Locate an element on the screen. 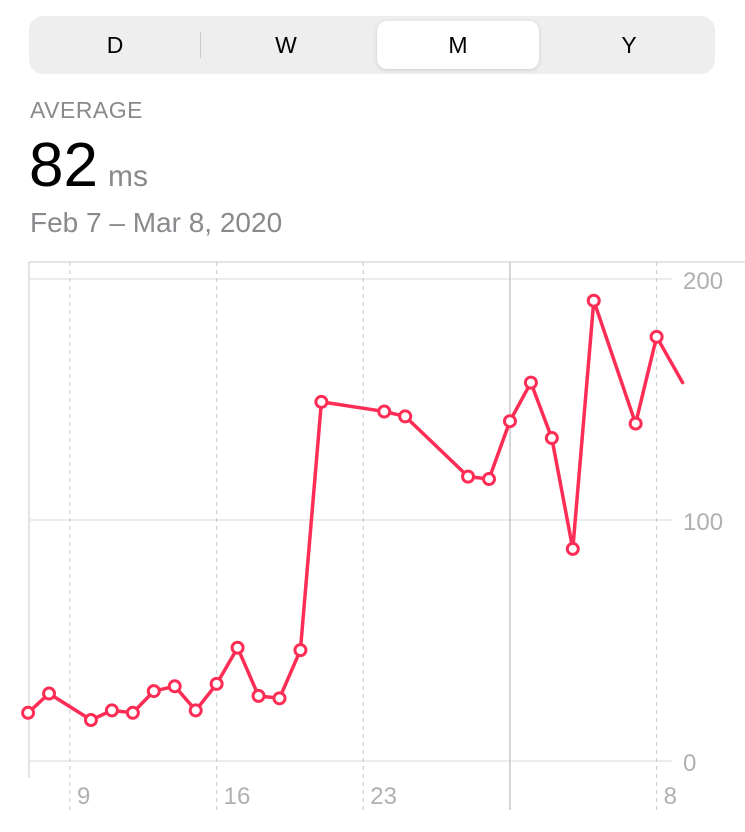 The height and width of the screenshot is (832, 745). segment-divider is located at coordinates (200, 45).